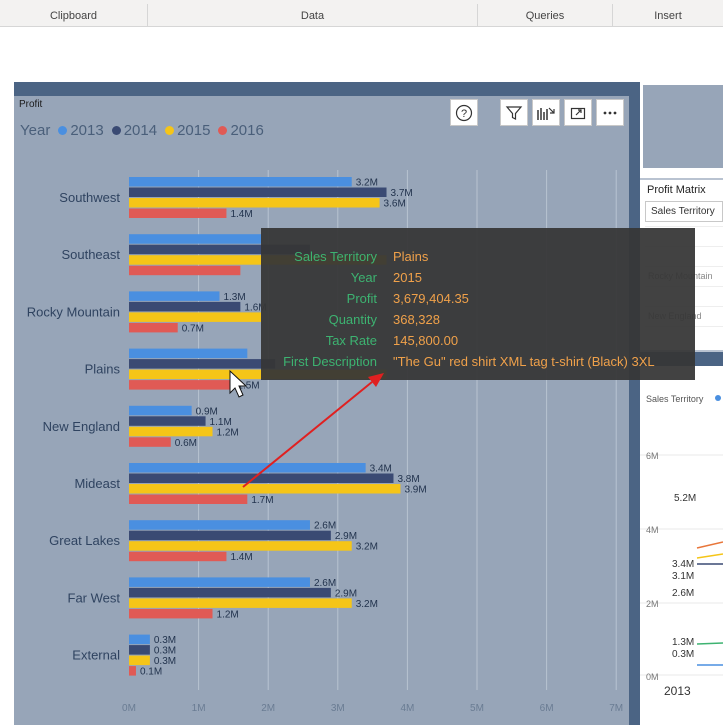 The height and width of the screenshot is (725, 723). I want to click on category-label: Rocky Mountain, so click(73, 311).